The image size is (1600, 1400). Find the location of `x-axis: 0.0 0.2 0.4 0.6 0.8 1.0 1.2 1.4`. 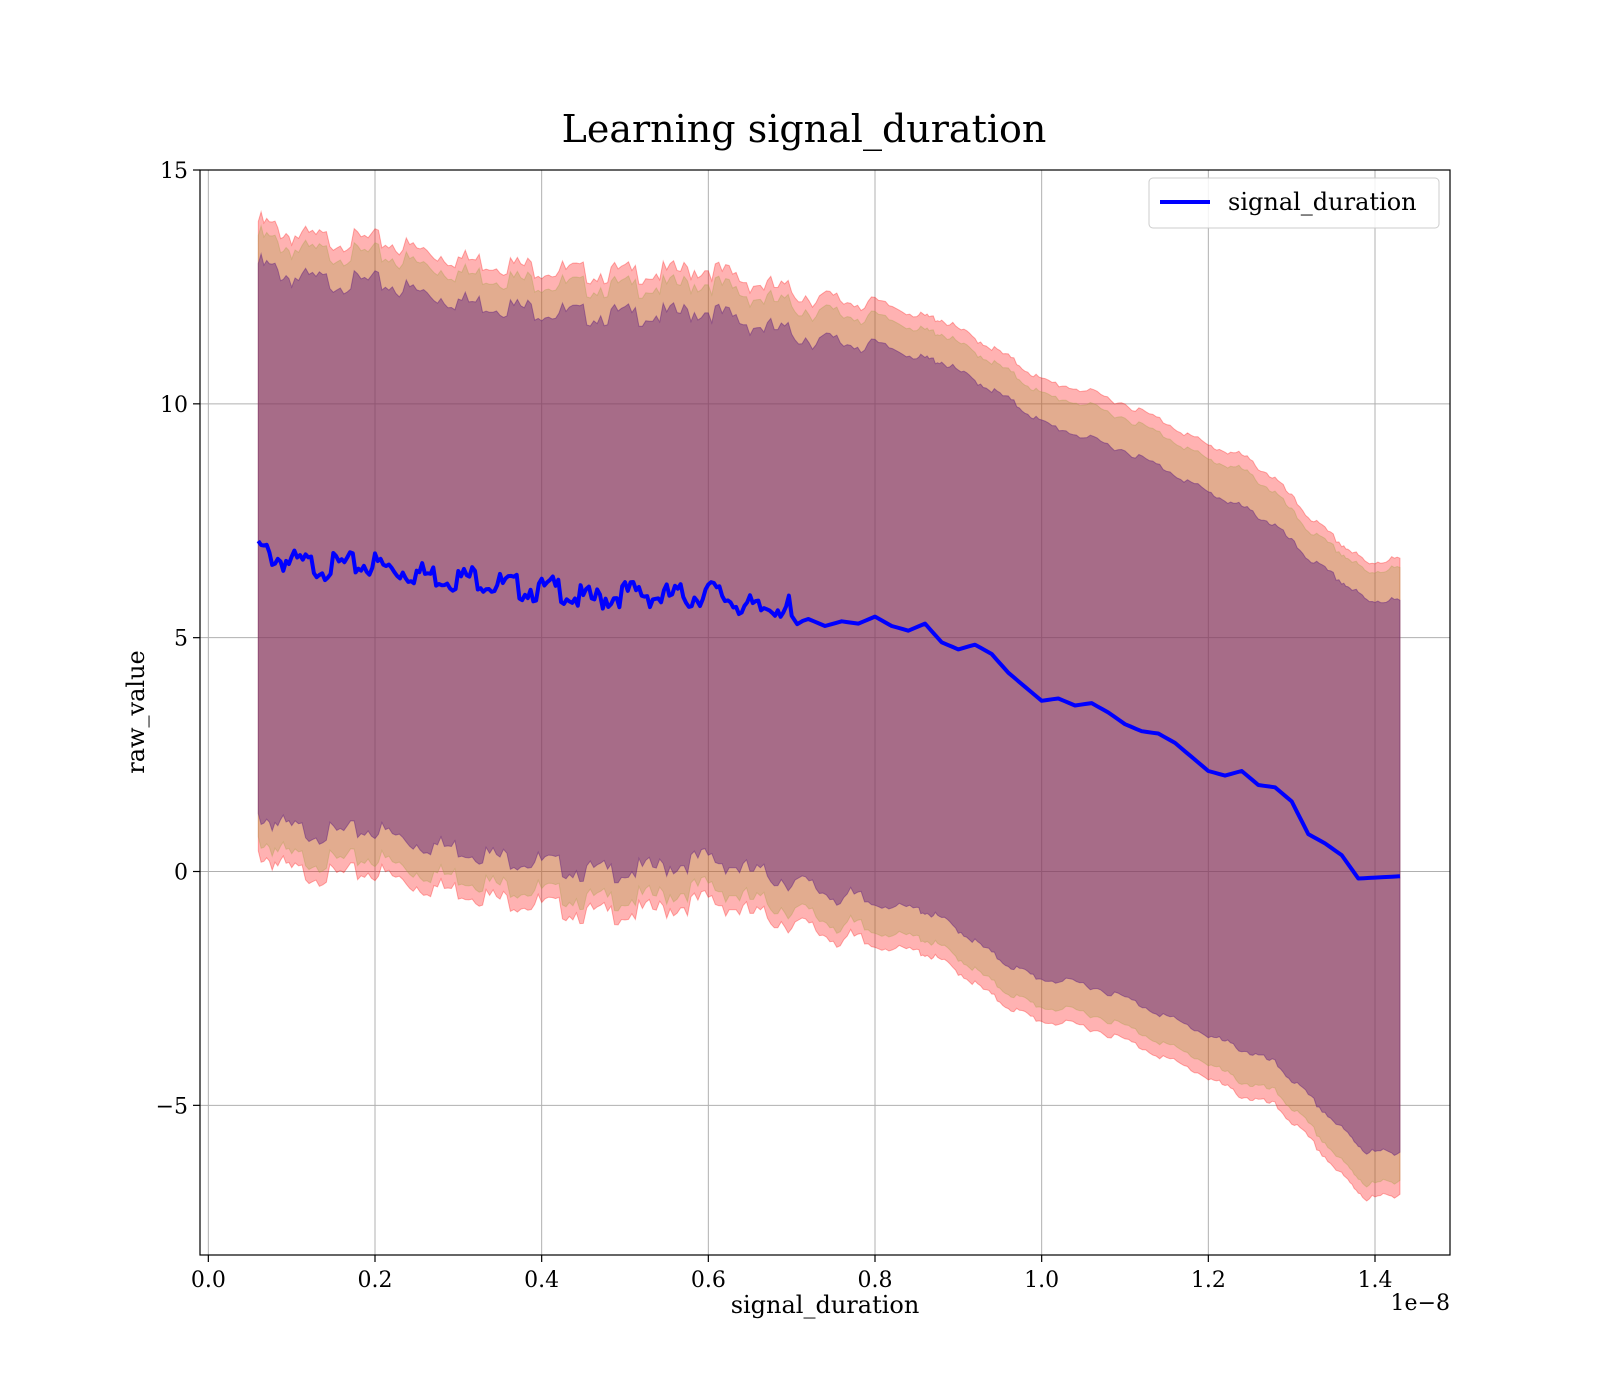

x-axis: 0.0 0.2 0.4 0.6 0.8 1.0 1.2 1.4 is located at coordinates (792, 1274).